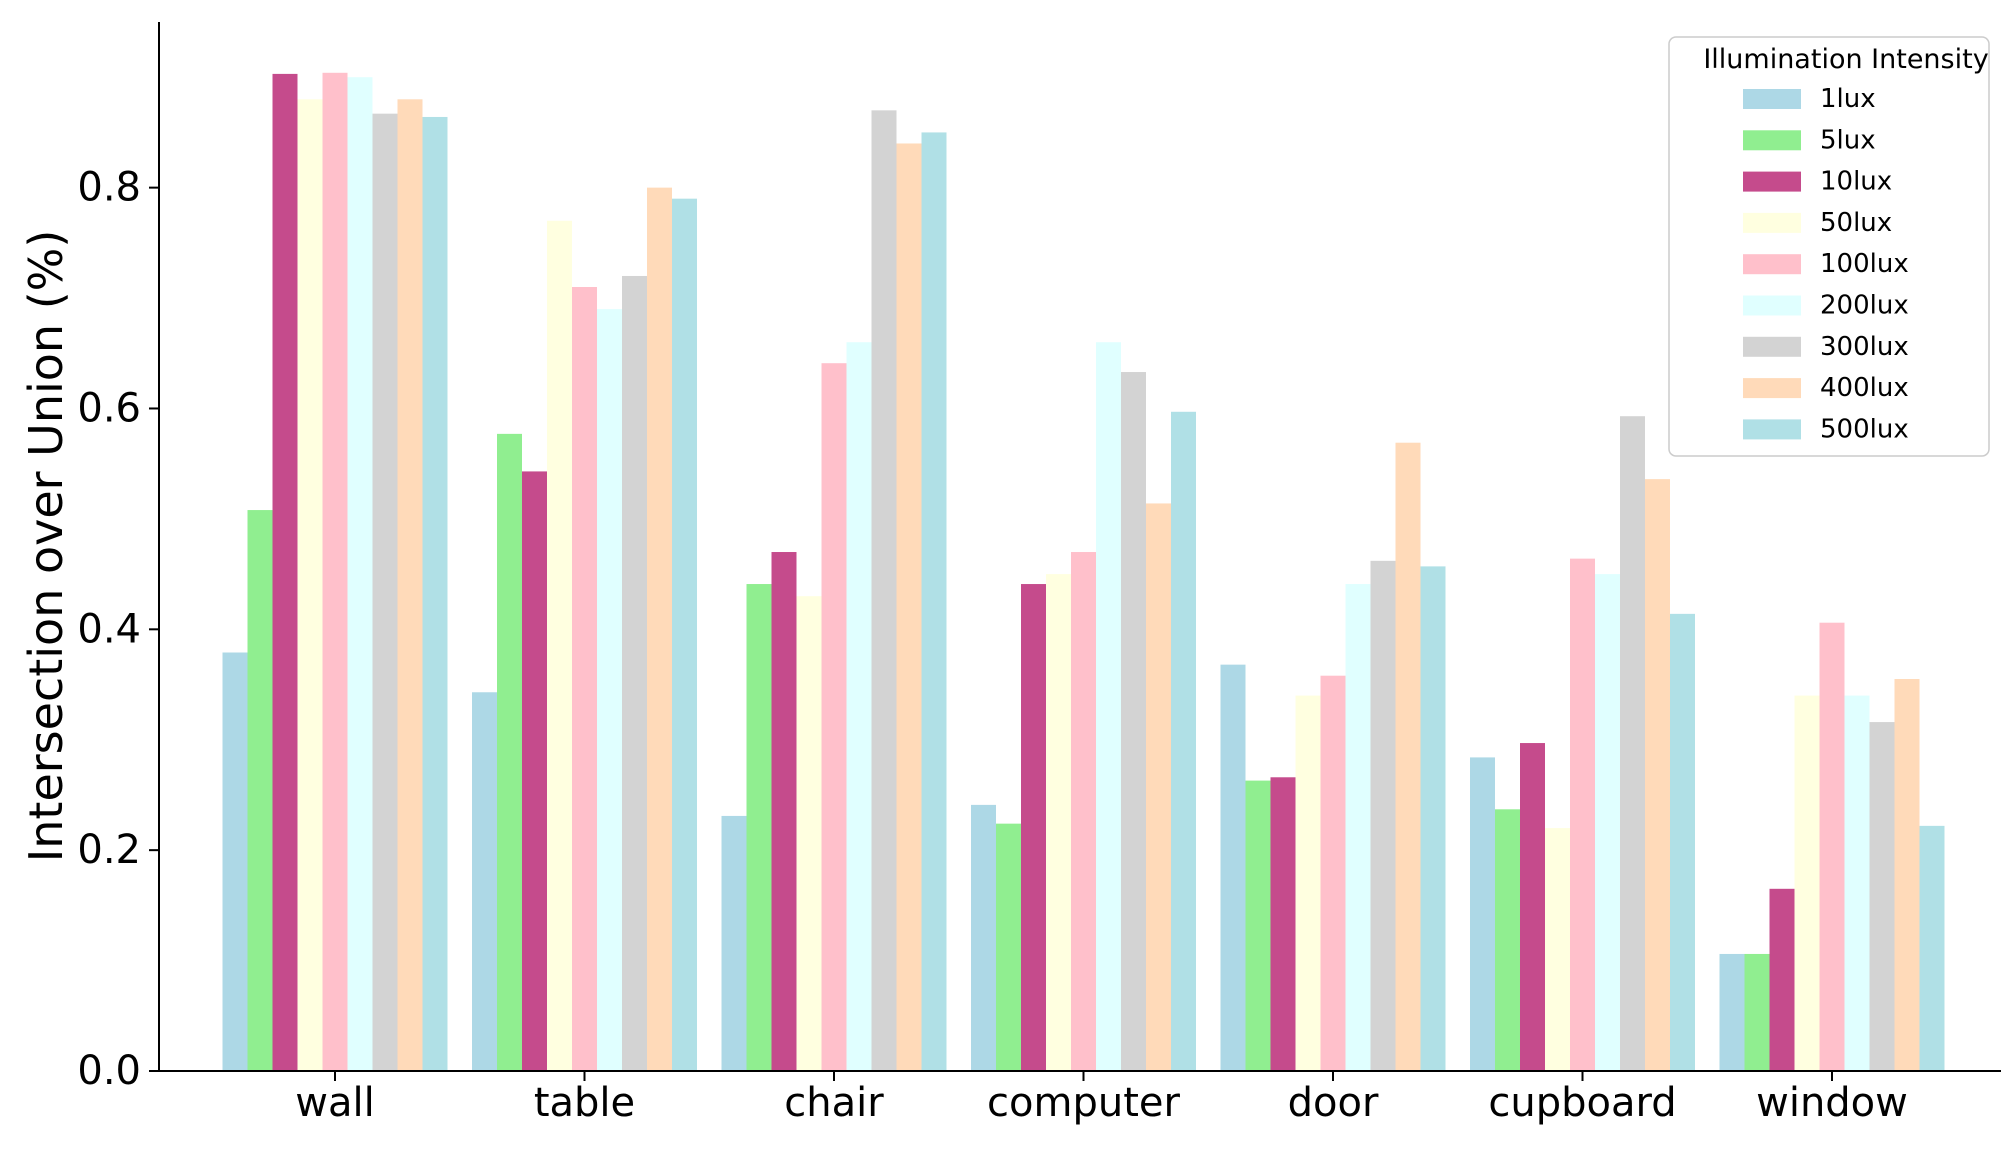 This screenshot has width=2016, height=1152. I want to click on bar-chair-10lux, so click(784, 811).